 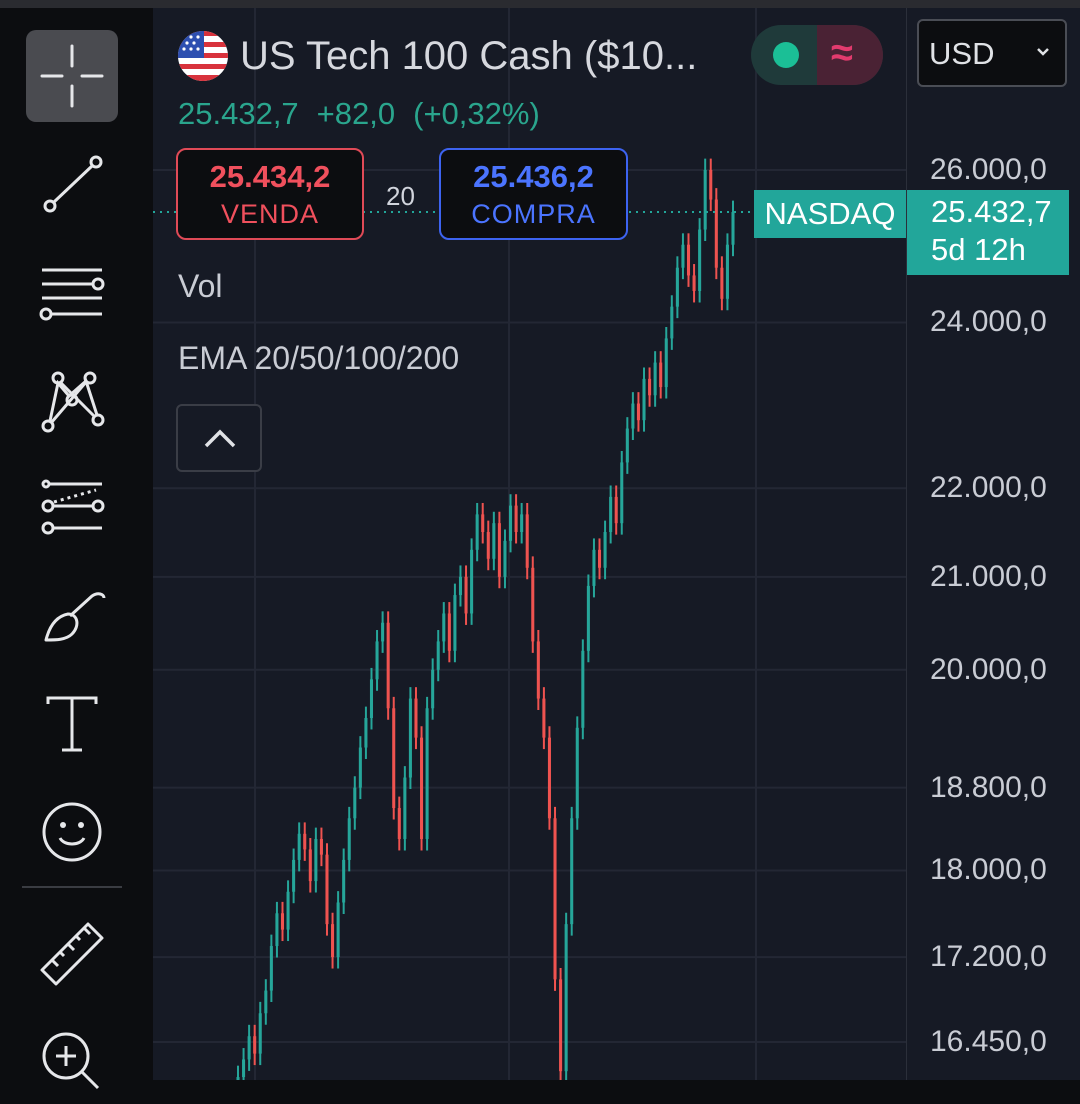 I want to click on pattern-icon, so click(x=73, y=402).